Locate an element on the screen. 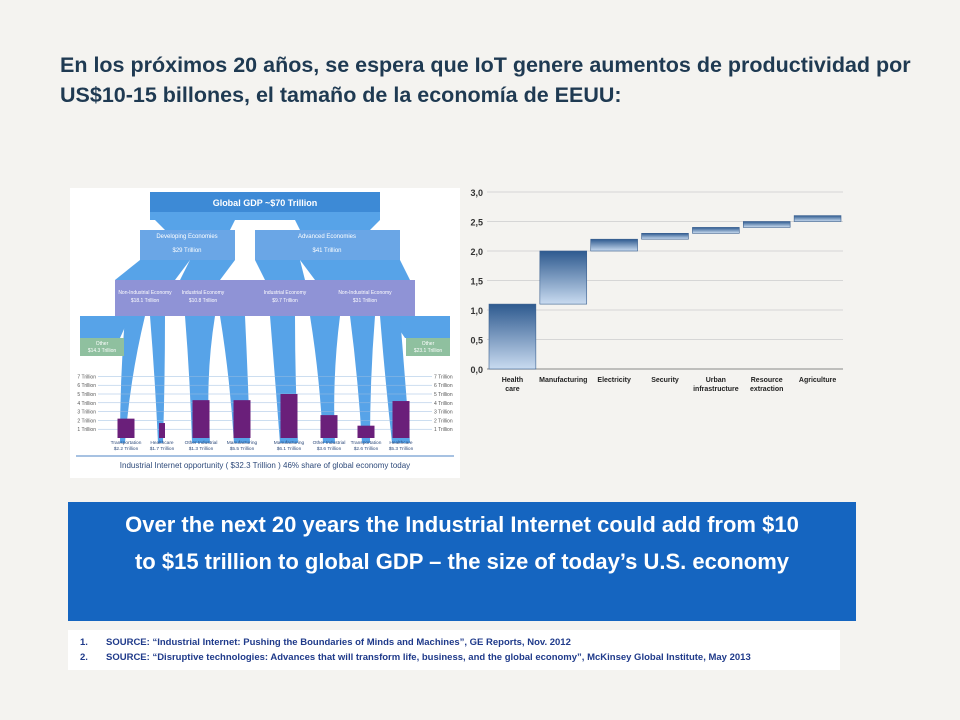 Image resolution: width=960 pixels, height=720 pixels. scale-label-right: 1 Trillion is located at coordinates (443, 430).